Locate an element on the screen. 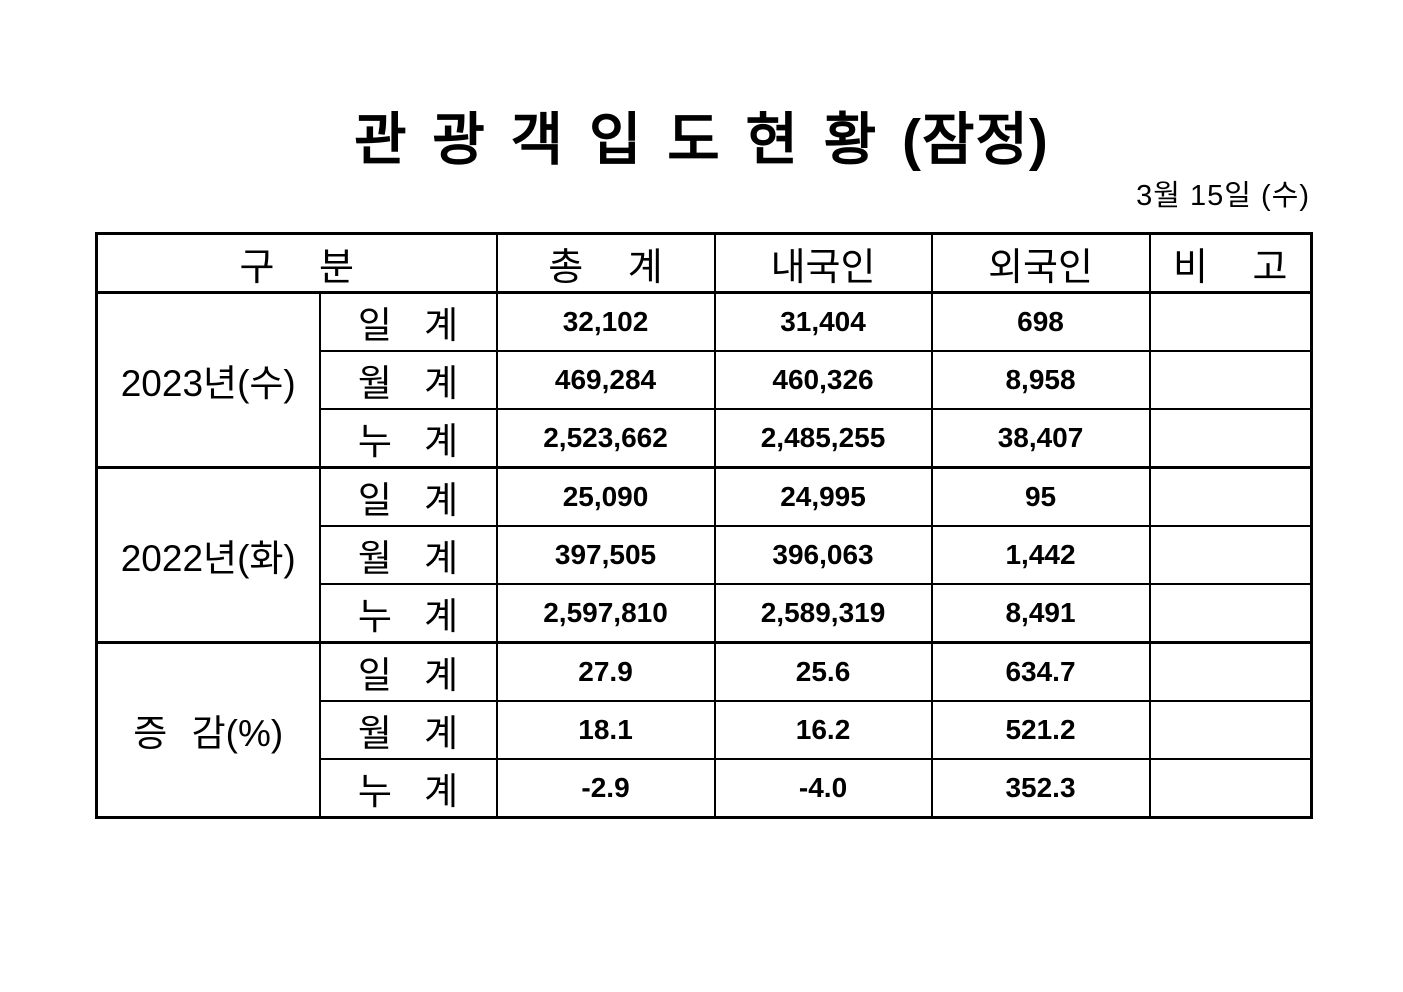 The width and height of the screenshot is (1403, 992). foreign-value-cell: 1,442 is located at coordinates (1040, 555).